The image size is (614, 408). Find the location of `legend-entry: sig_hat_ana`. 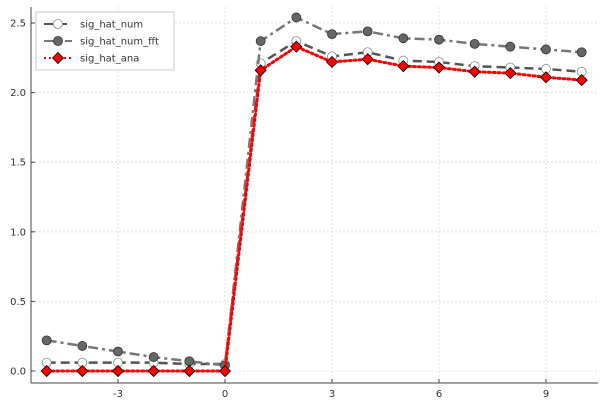

legend-entry: sig_hat_ana is located at coordinates (91, 58).